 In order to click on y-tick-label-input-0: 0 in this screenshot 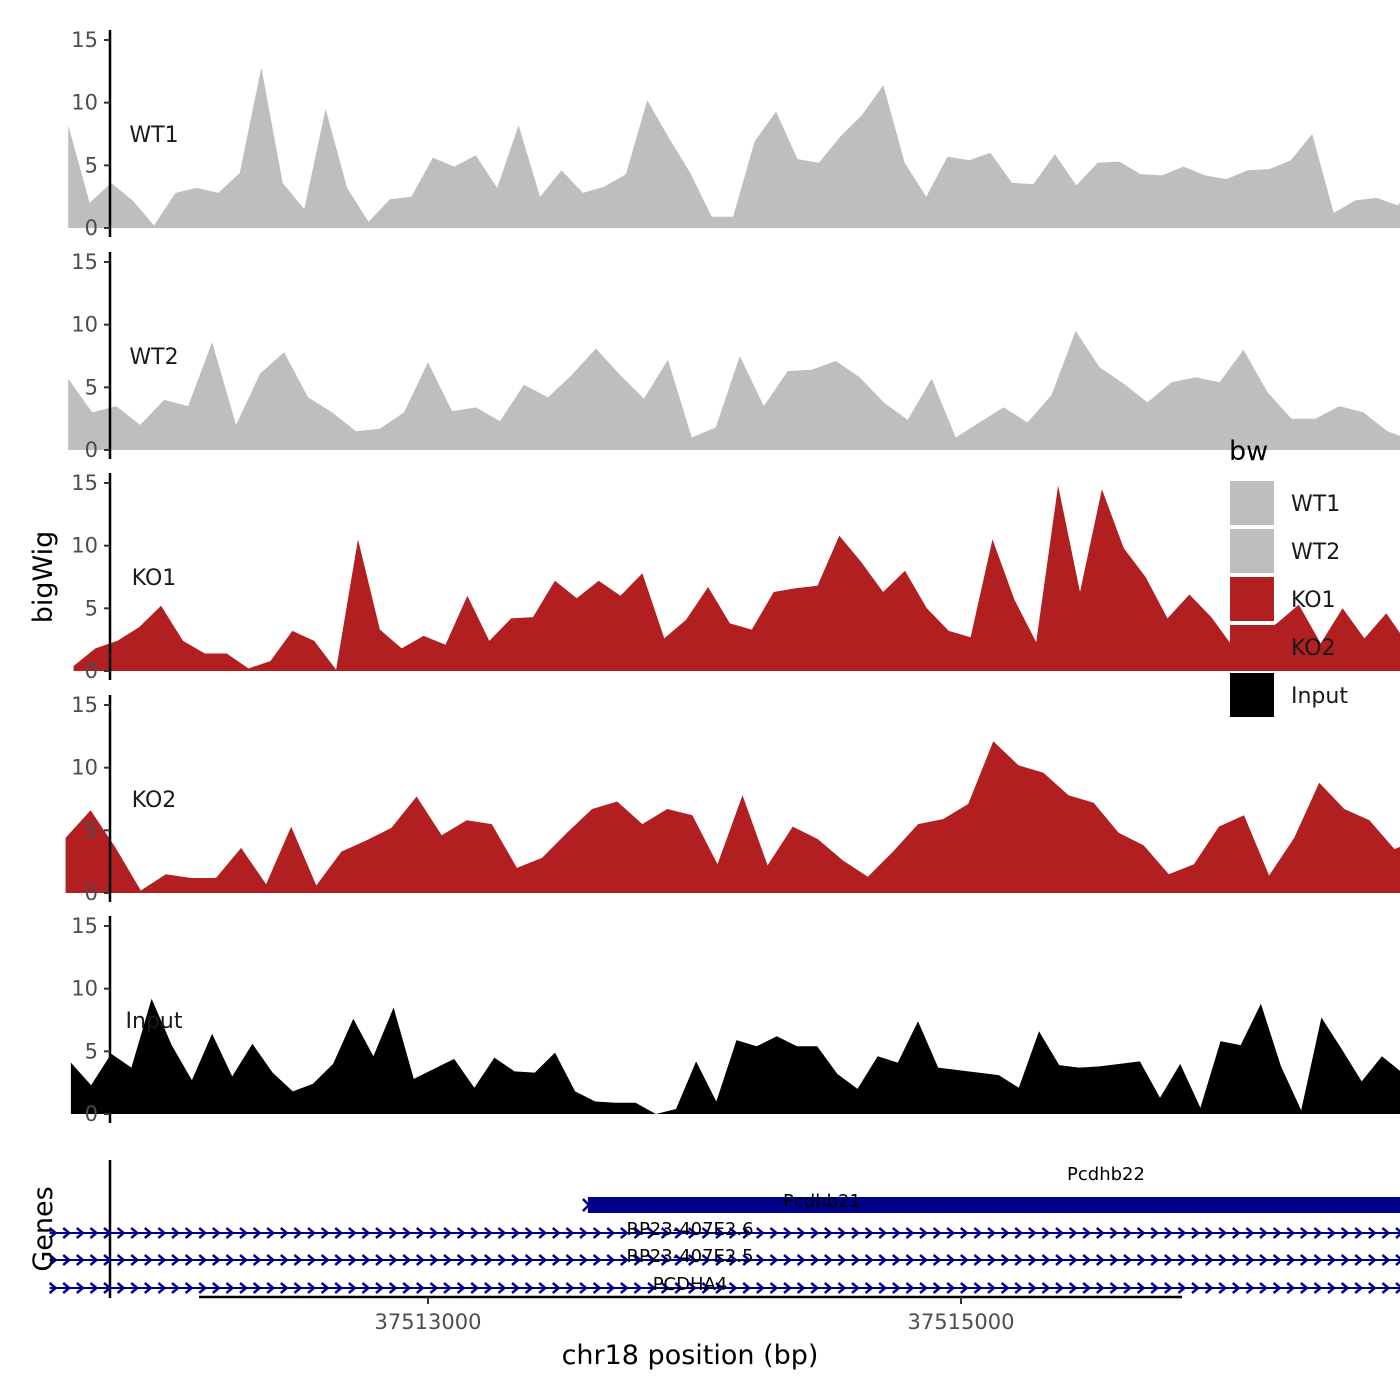, I will do `click(91, 1114)`.